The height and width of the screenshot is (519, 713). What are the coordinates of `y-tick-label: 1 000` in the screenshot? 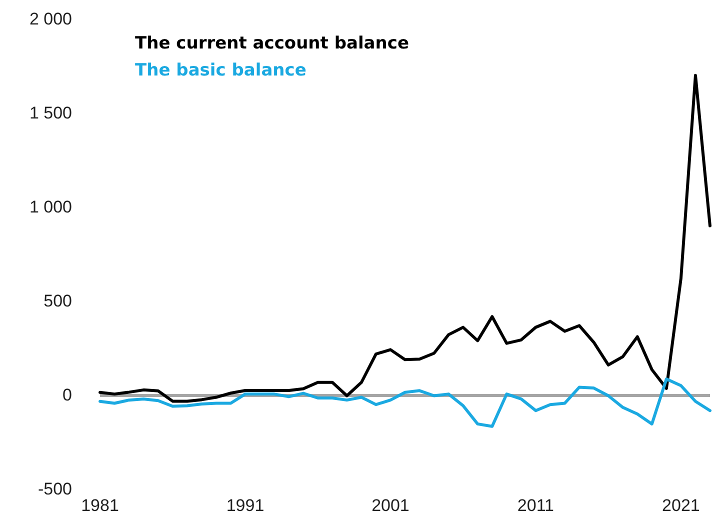 It's located at (50, 207).